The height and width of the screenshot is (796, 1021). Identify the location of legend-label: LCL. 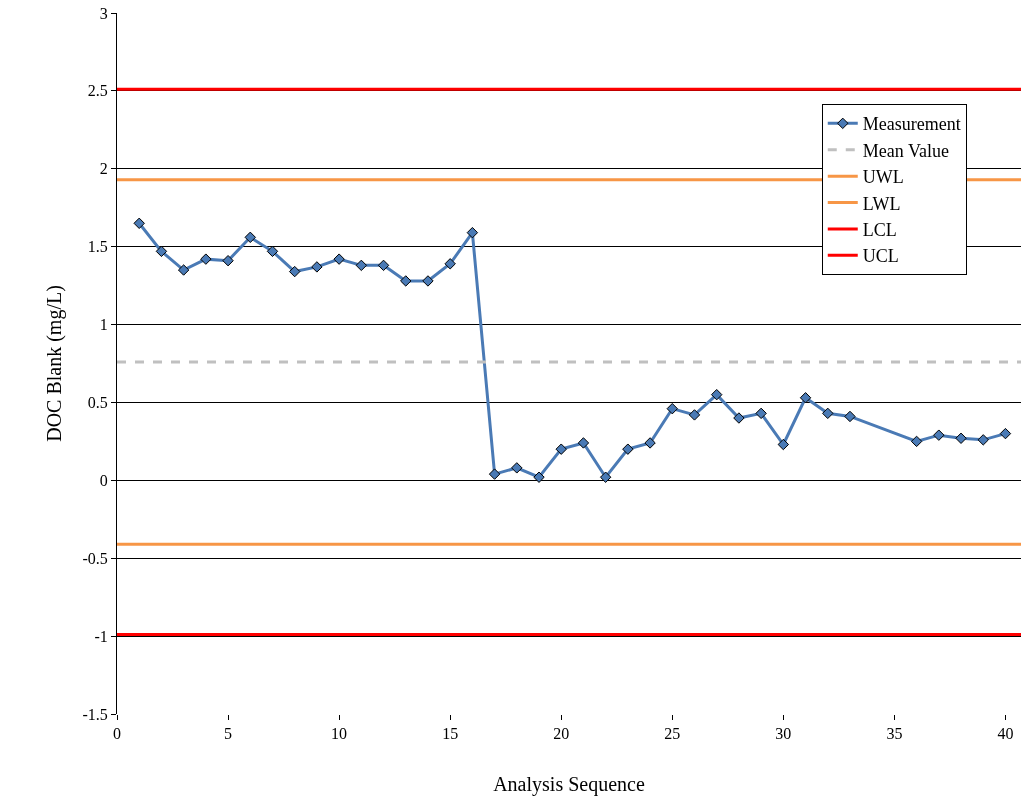
(879, 229).